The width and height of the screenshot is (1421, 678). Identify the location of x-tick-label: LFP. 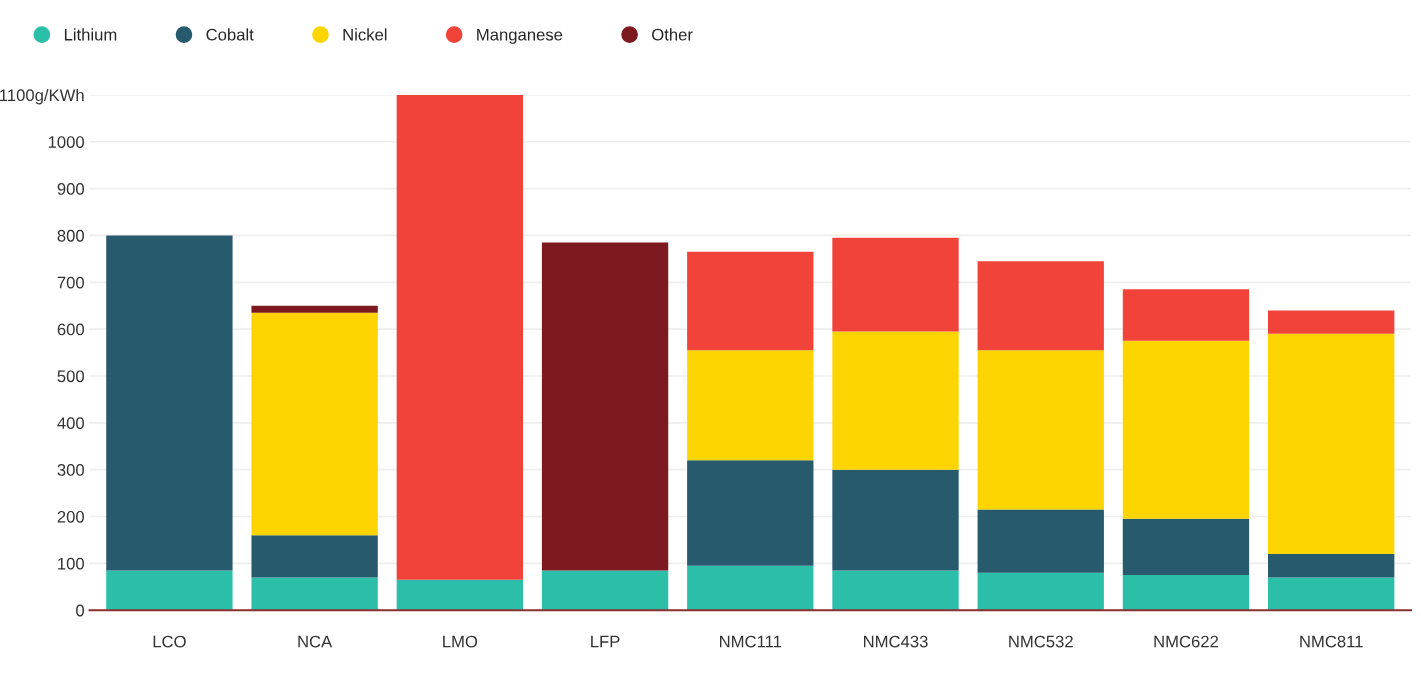
(605, 641).